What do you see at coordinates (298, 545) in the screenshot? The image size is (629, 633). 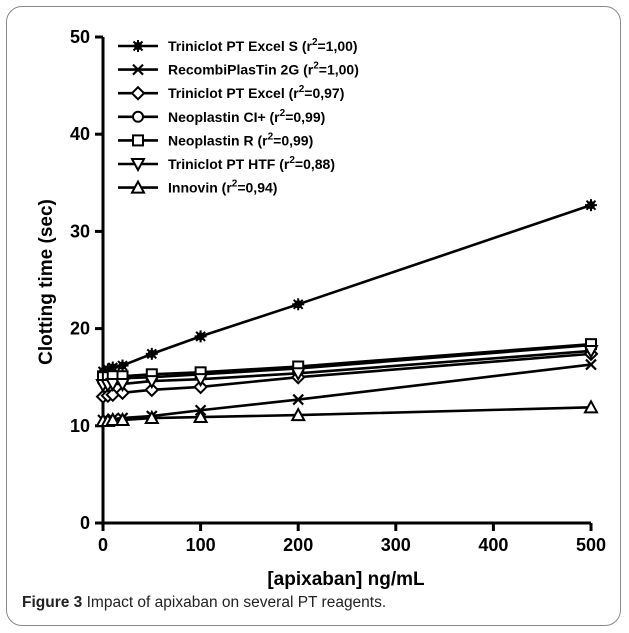 I see `x-tick-label: 200` at bounding box center [298, 545].